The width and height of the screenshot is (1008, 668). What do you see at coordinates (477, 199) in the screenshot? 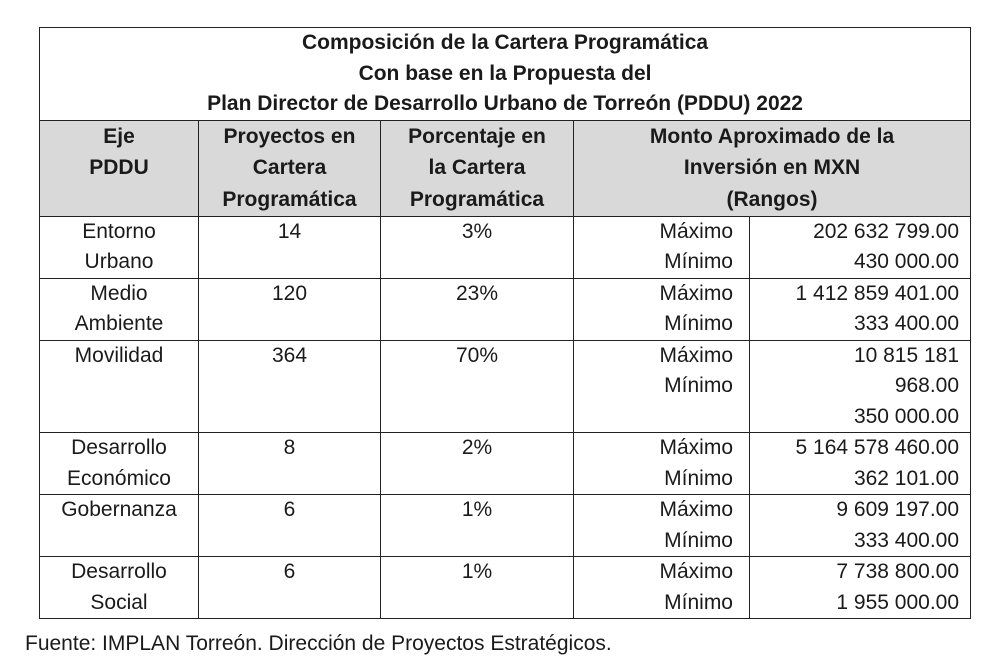
I see `header-porcentaje-line-3: Programática` at bounding box center [477, 199].